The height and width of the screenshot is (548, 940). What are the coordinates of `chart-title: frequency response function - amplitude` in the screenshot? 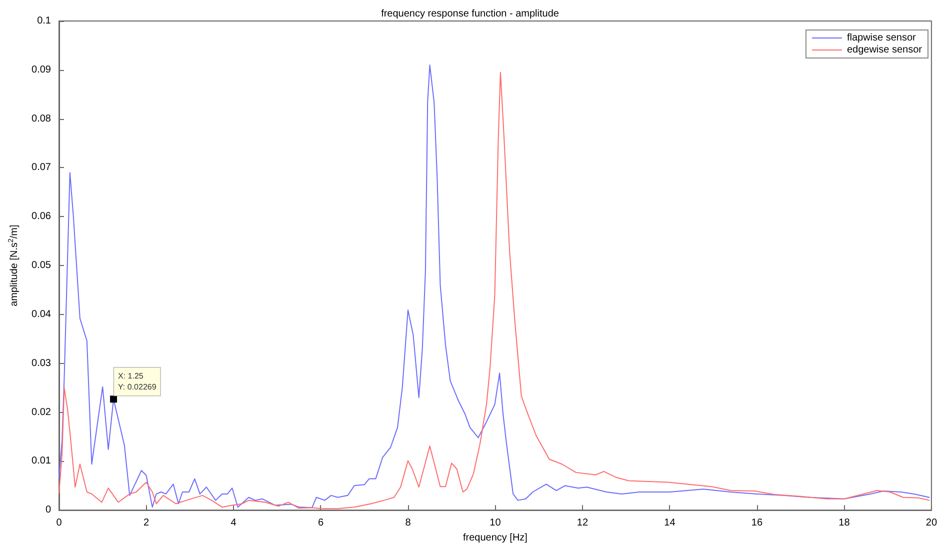 It's located at (470, 14).